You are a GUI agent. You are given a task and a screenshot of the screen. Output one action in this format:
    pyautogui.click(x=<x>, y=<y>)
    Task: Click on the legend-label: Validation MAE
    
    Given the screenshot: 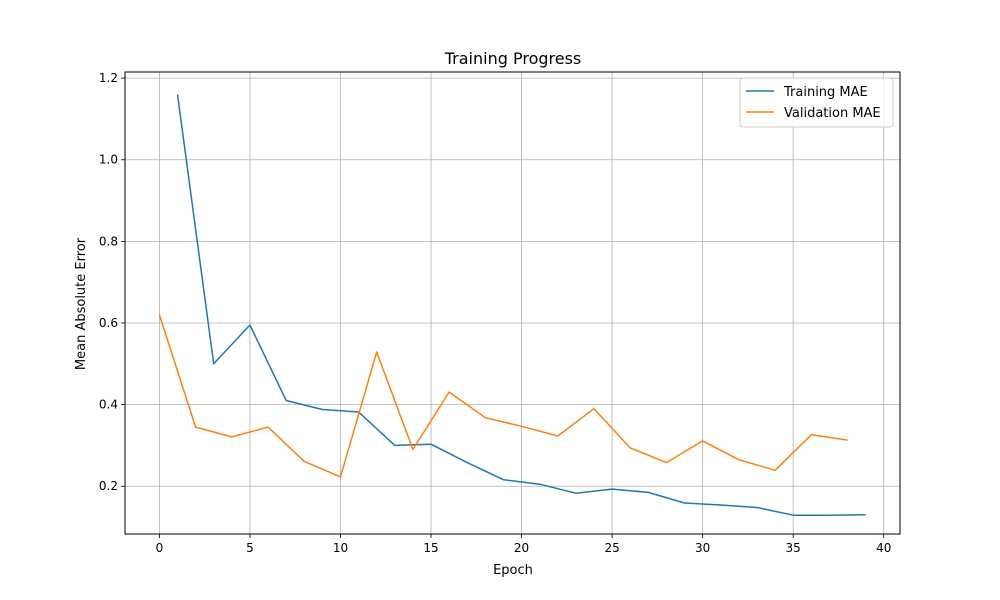 What is the action you would take?
    pyautogui.click(x=832, y=113)
    